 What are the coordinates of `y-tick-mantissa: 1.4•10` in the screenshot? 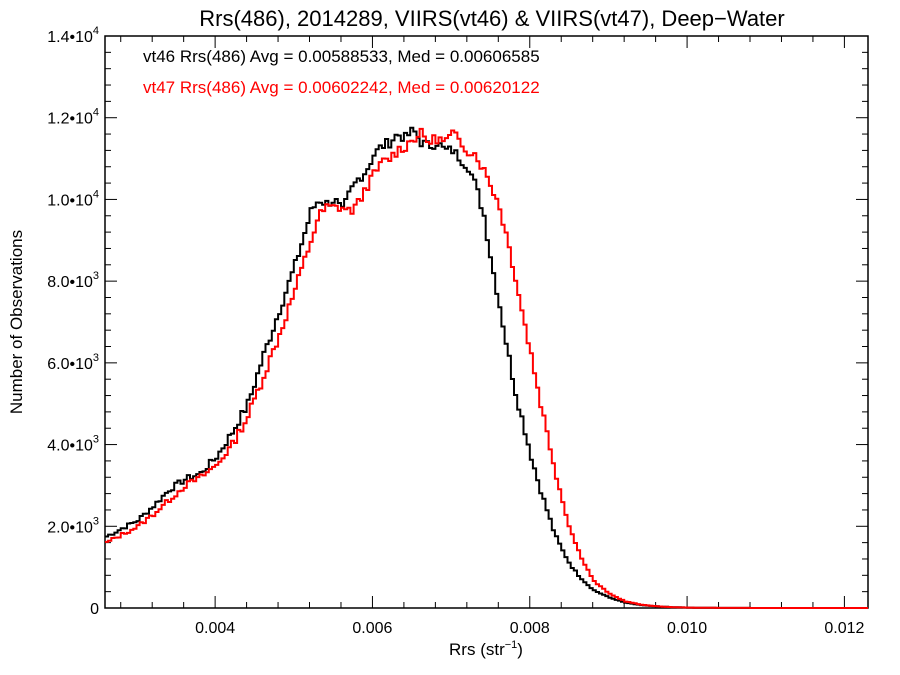 It's located at (70, 37).